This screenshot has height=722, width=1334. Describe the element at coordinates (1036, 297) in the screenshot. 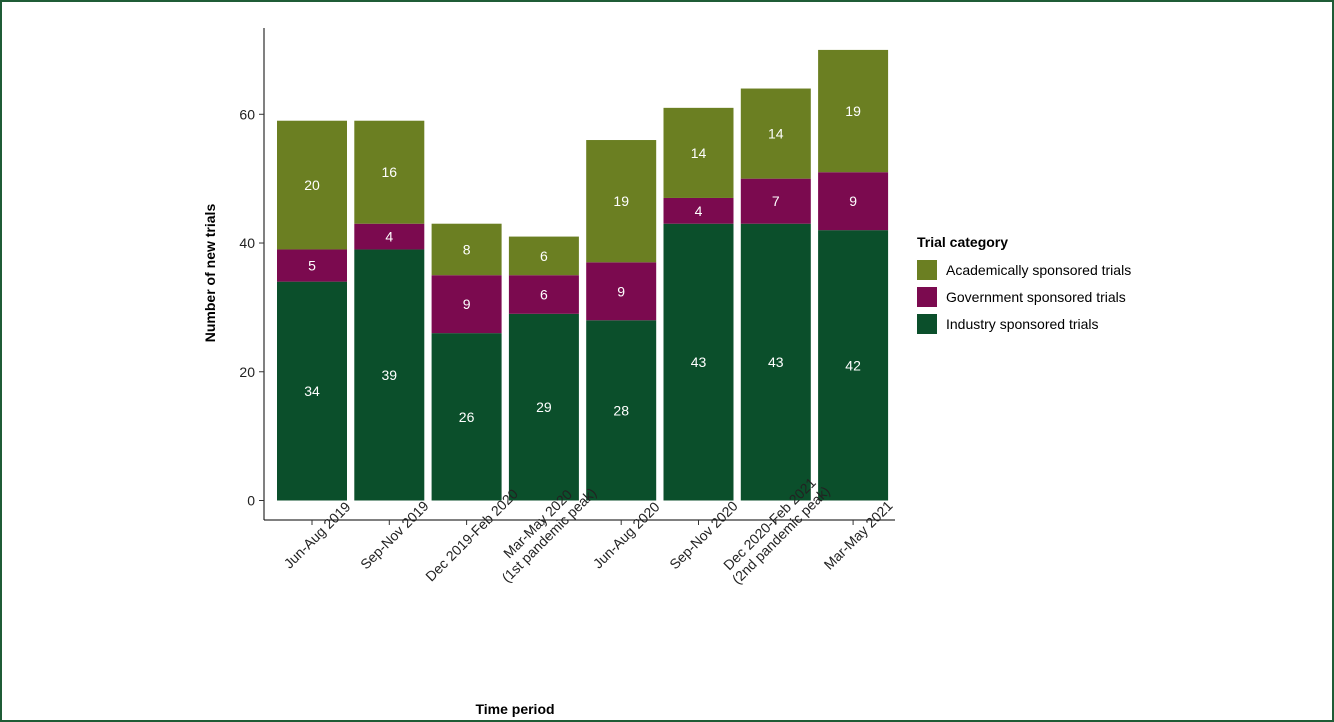

I see `legend-label: Government sponsored trials` at that location.